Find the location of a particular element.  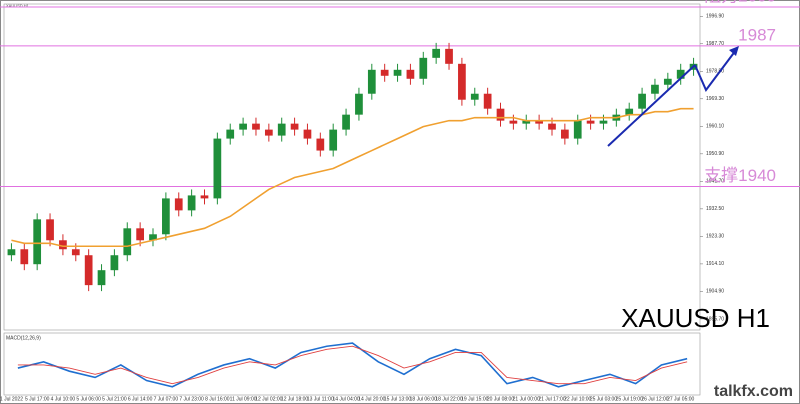

y-tick-label: 1978.50 is located at coordinates (715, 72).